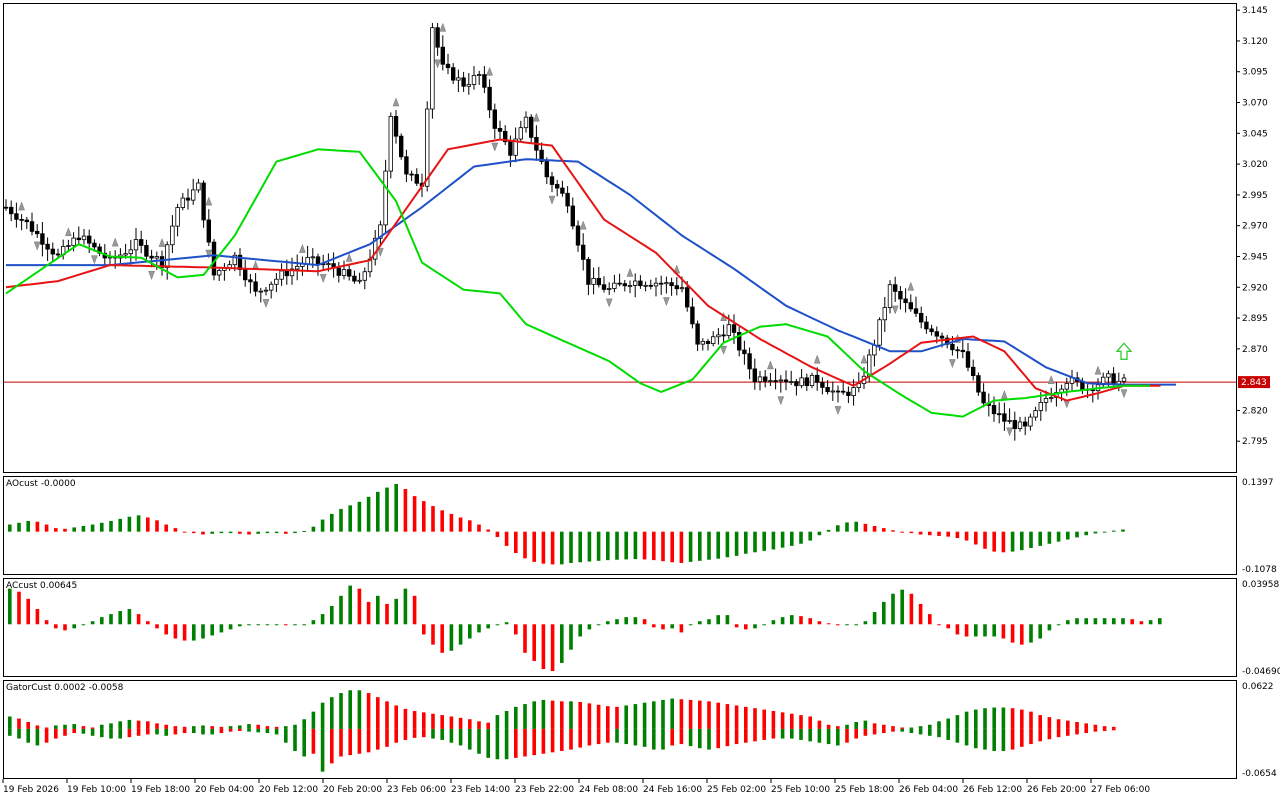 Image resolution: width=1280 pixels, height=804 pixels. Describe the element at coordinates (1255, 134) in the screenshot. I see `price-scale-label: 3.045` at that location.